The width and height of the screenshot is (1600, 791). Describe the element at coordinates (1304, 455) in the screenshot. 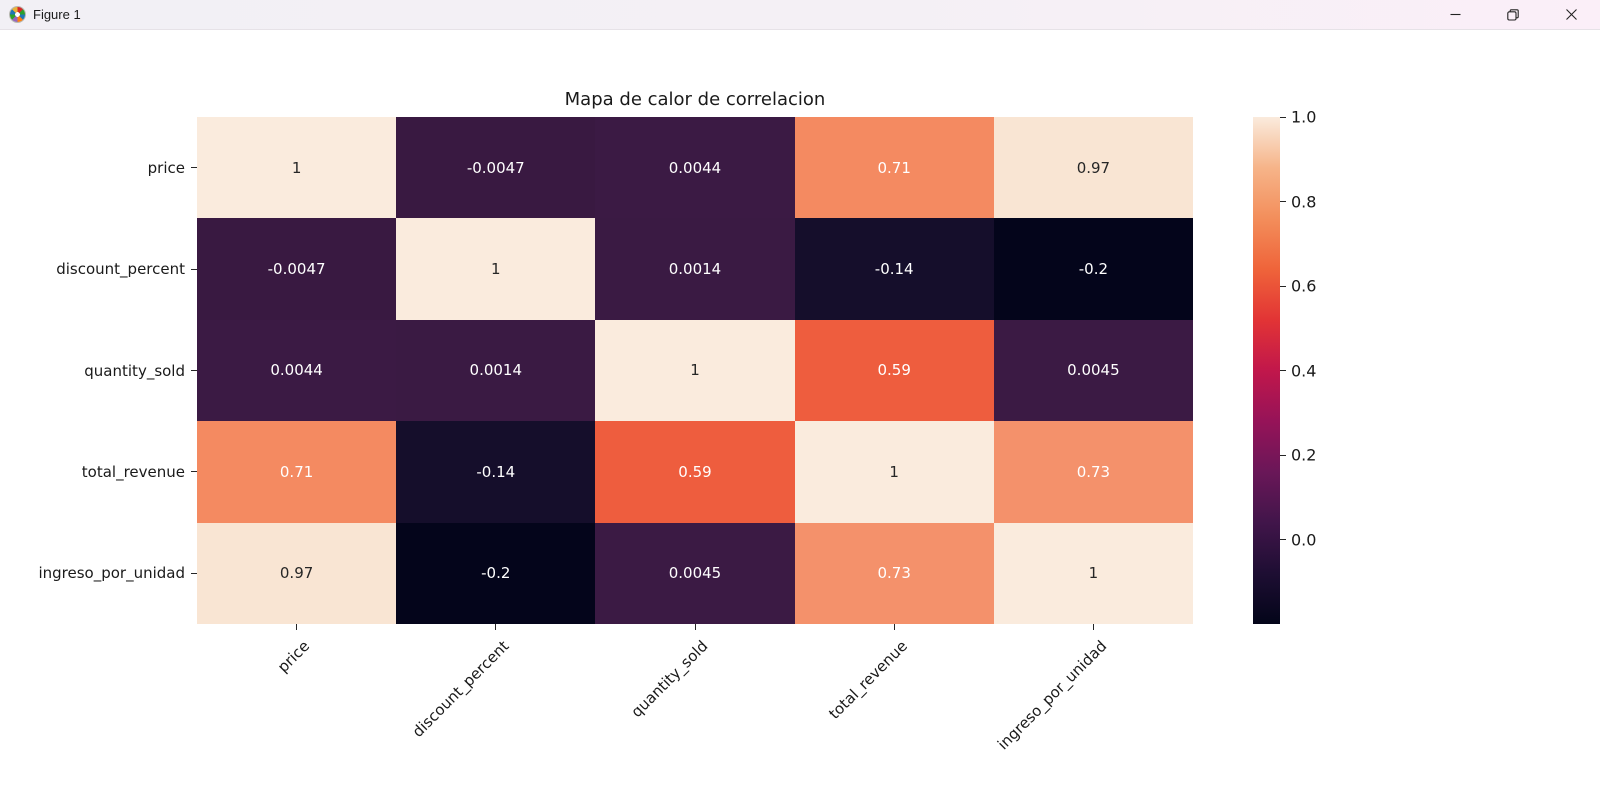

I see `colorbar-tick-label: 0.2` at that location.